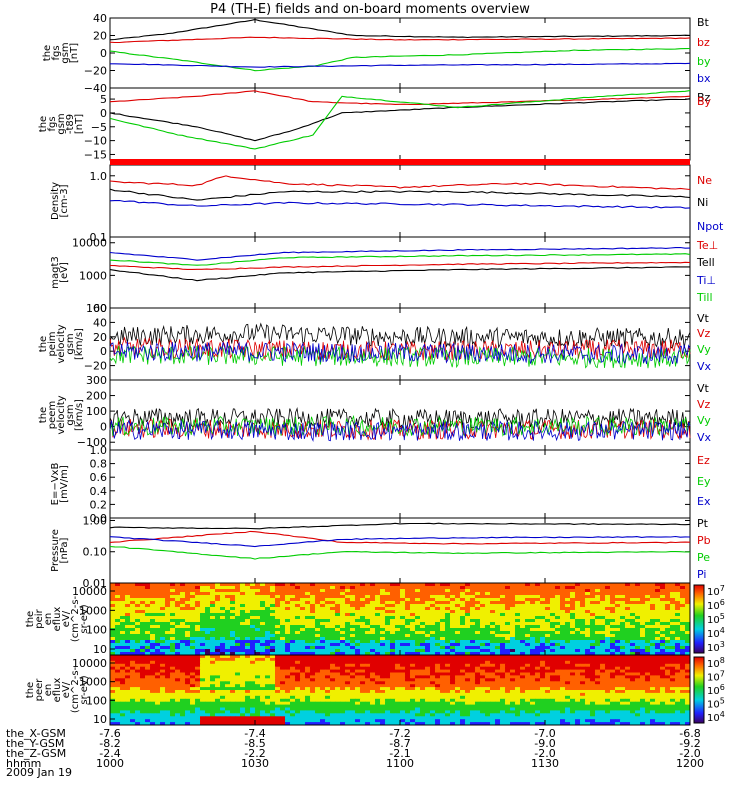 The image size is (750, 800). What do you see at coordinates (704, 420) in the screenshot?
I see `legend-vy: Vy` at bounding box center [704, 420].